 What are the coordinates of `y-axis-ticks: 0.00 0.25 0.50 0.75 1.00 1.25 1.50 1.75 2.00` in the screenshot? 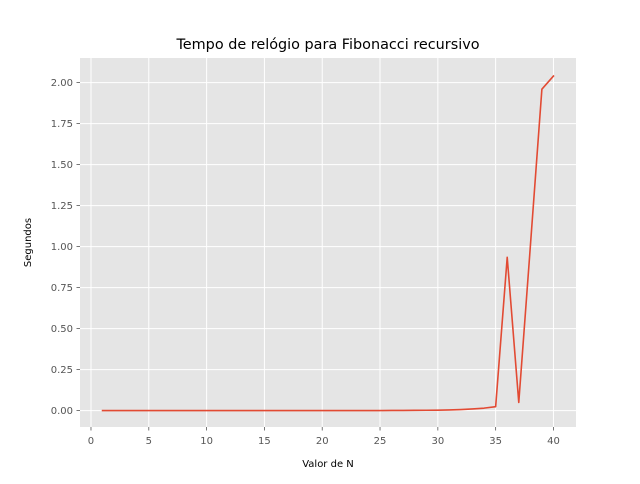 It's located at (65, 247).